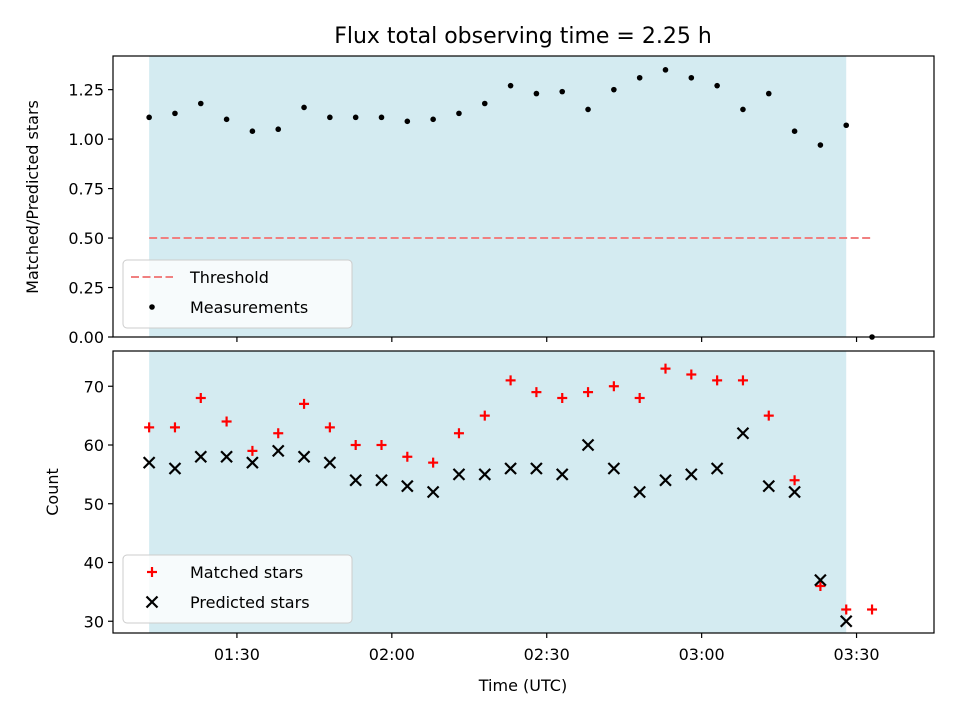 The height and width of the screenshot is (720, 960). Describe the element at coordinates (152, 602) in the screenshot. I see `legend-predicted-swatch` at that location.